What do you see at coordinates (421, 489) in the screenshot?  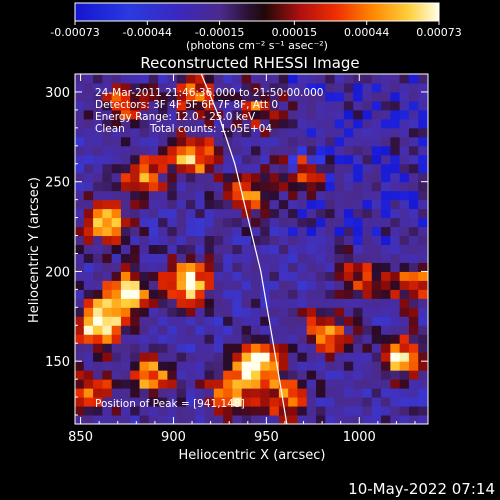 I see `date-stamp: 10-May-2022 07:14` at bounding box center [421, 489].